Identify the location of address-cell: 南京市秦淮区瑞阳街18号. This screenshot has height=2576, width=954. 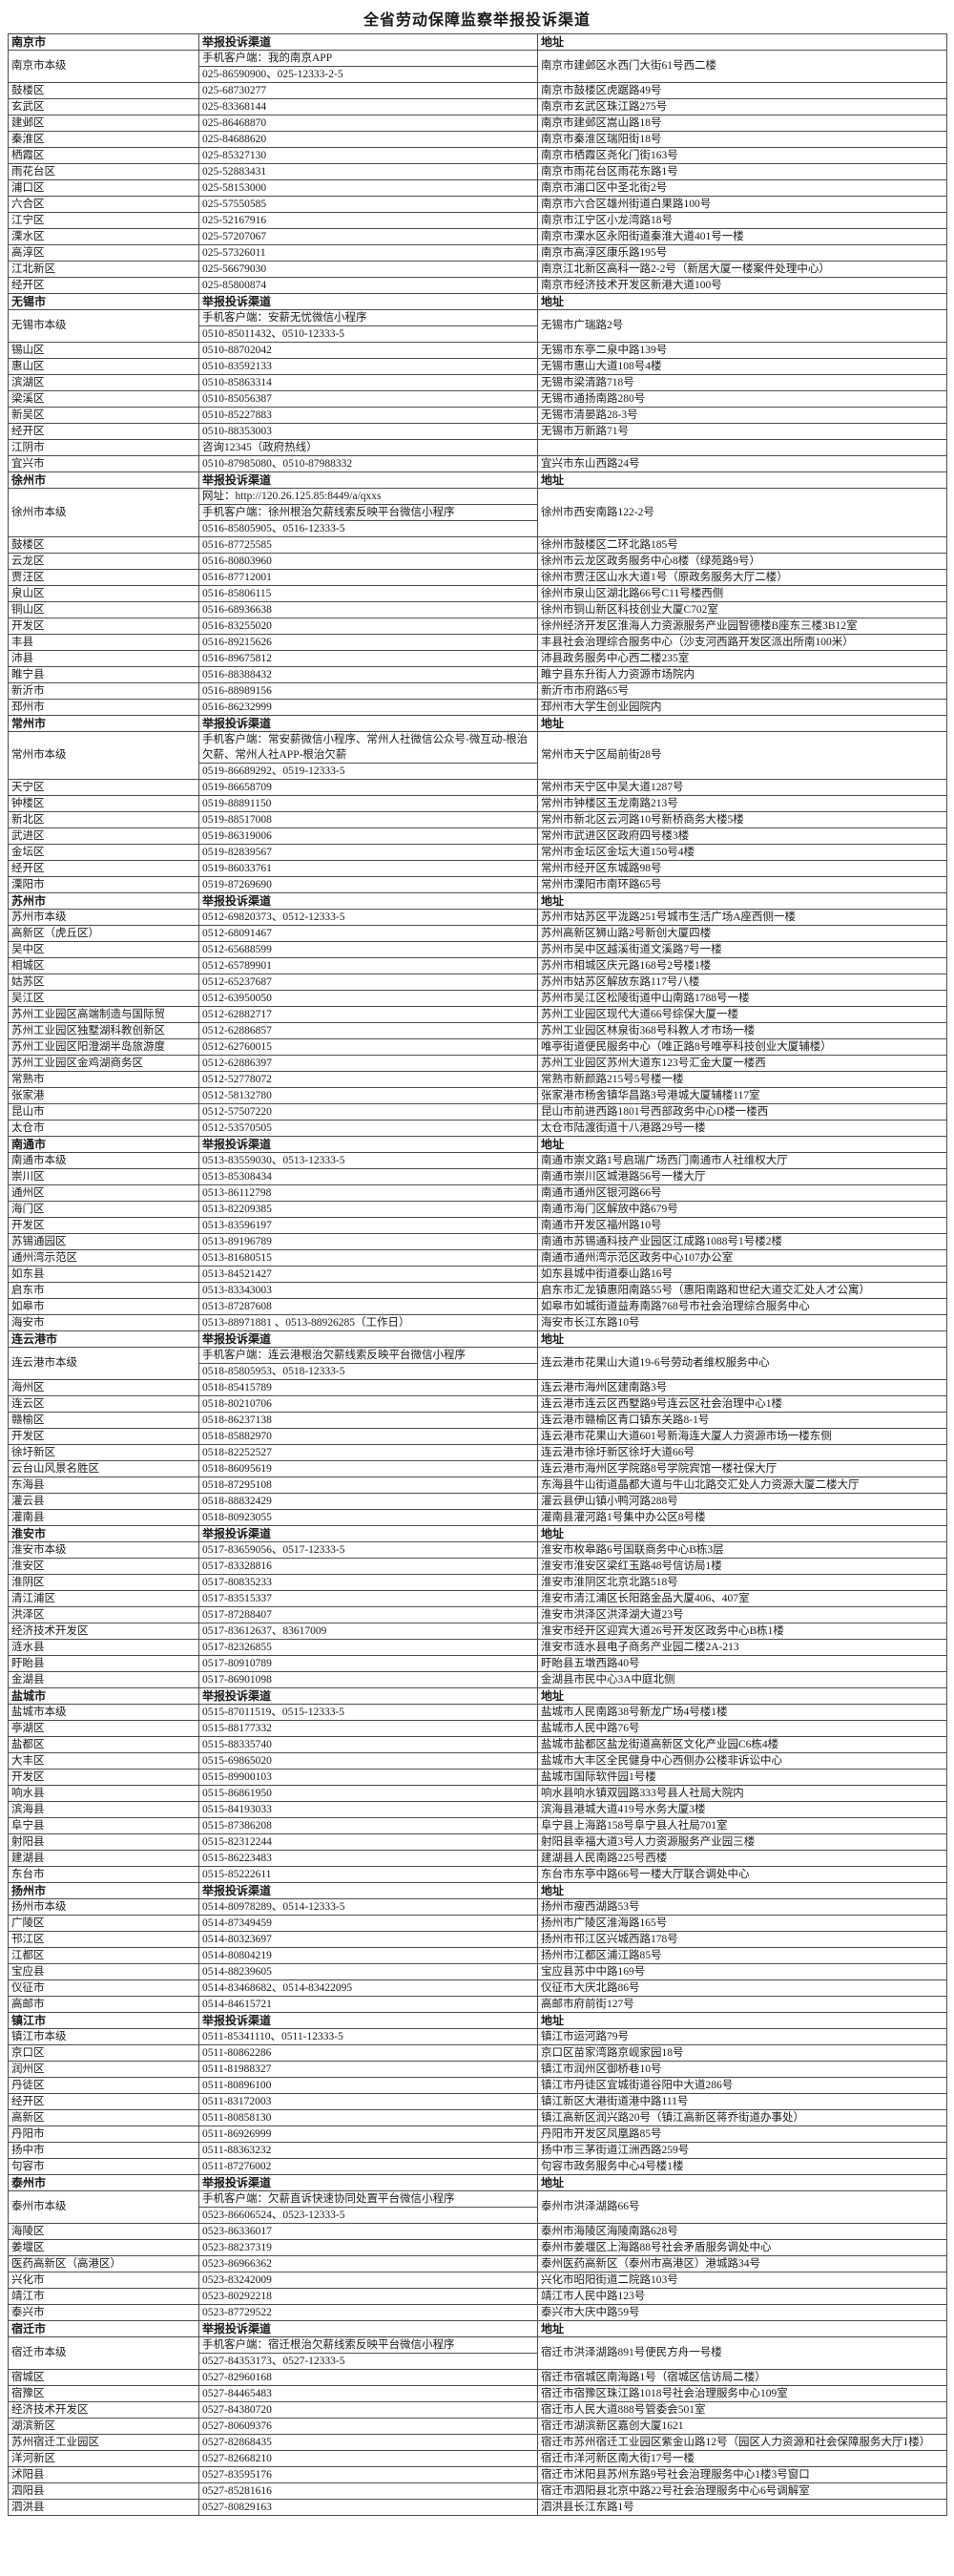
(742, 139).